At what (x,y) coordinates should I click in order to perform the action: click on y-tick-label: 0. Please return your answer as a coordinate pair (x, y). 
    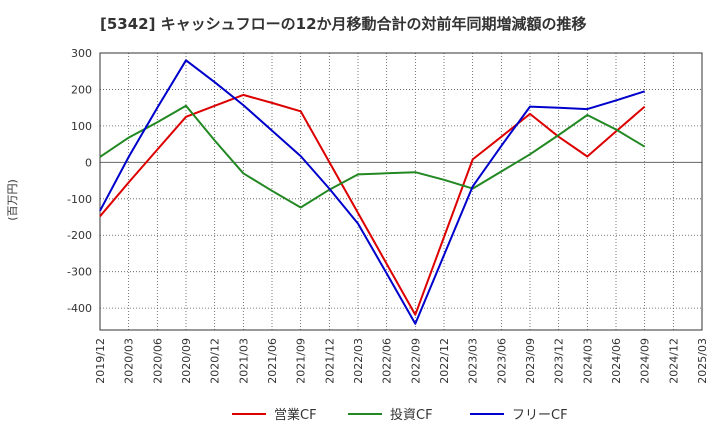
    Looking at the image, I should click on (88, 162).